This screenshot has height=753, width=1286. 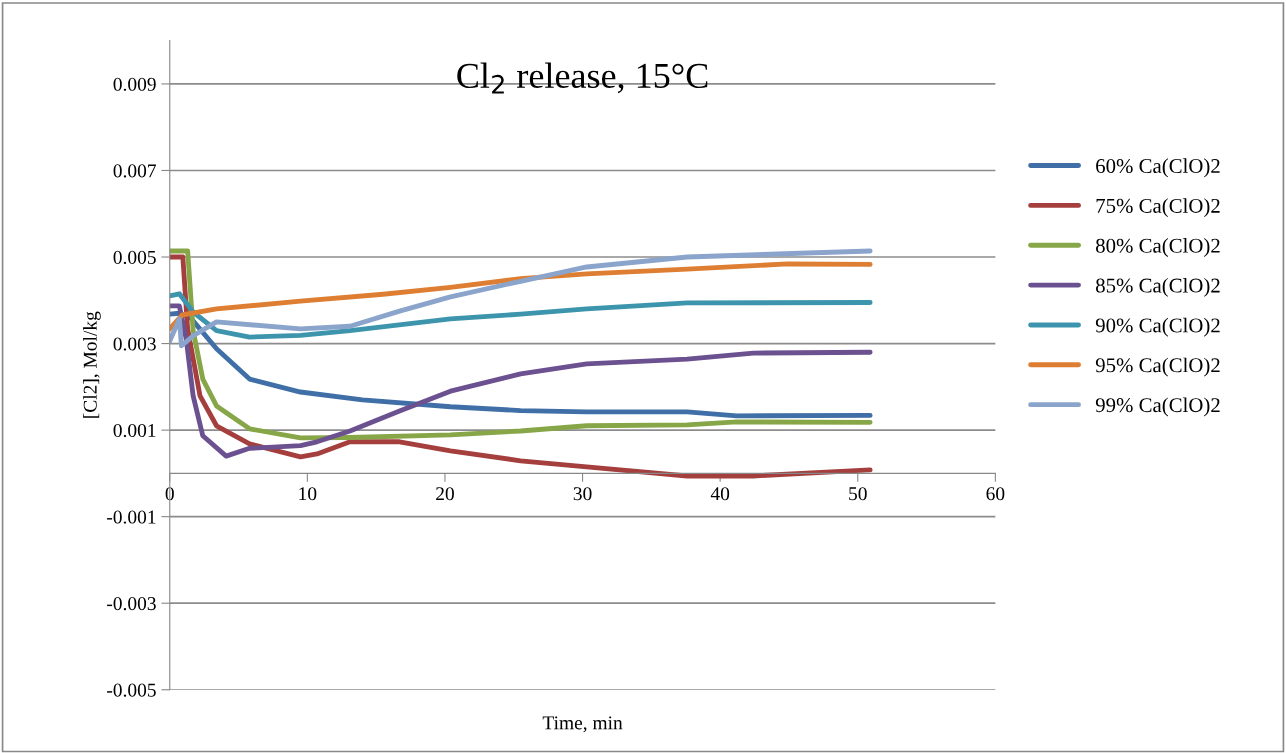 What do you see at coordinates (582, 78) in the screenshot?
I see `text: Cl$_{2}$ release, 15°C` at bounding box center [582, 78].